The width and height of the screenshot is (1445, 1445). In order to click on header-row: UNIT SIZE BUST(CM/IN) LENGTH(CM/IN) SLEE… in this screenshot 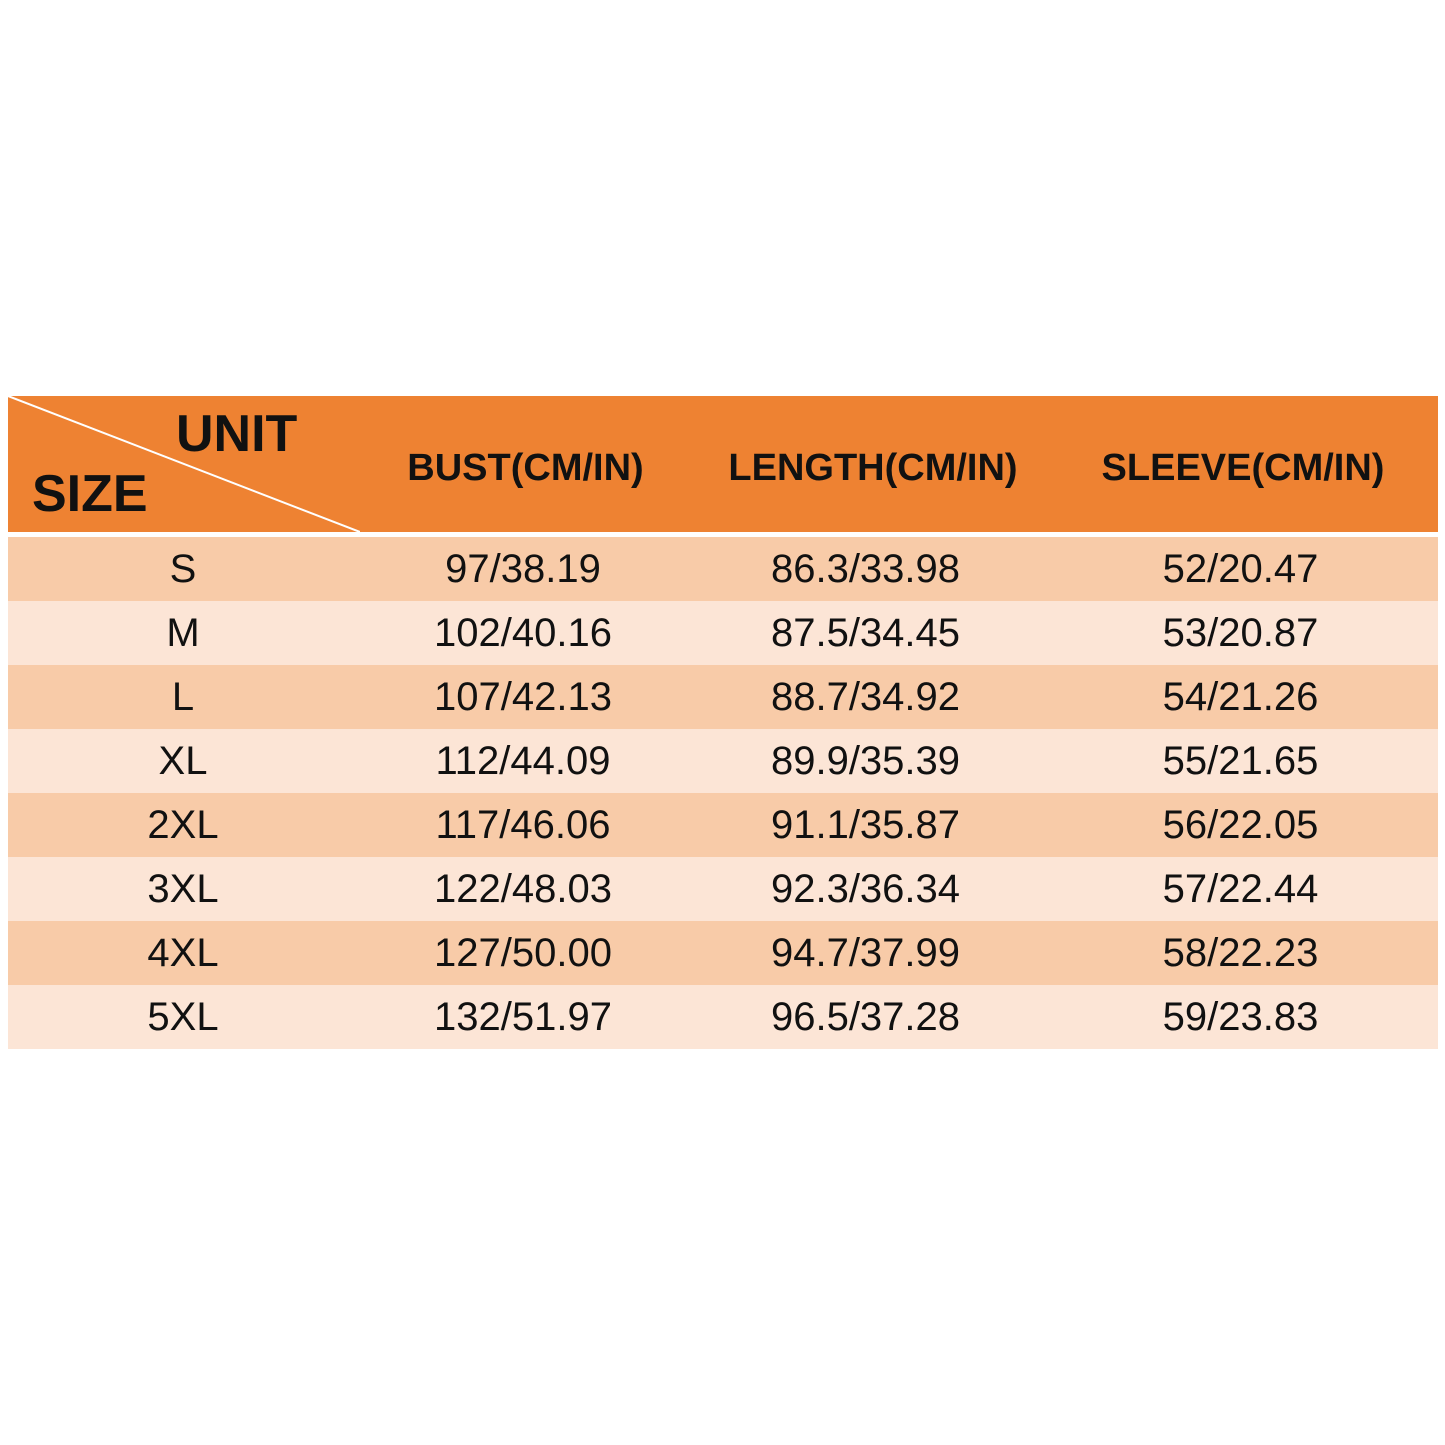, I will do `click(723, 466)`.